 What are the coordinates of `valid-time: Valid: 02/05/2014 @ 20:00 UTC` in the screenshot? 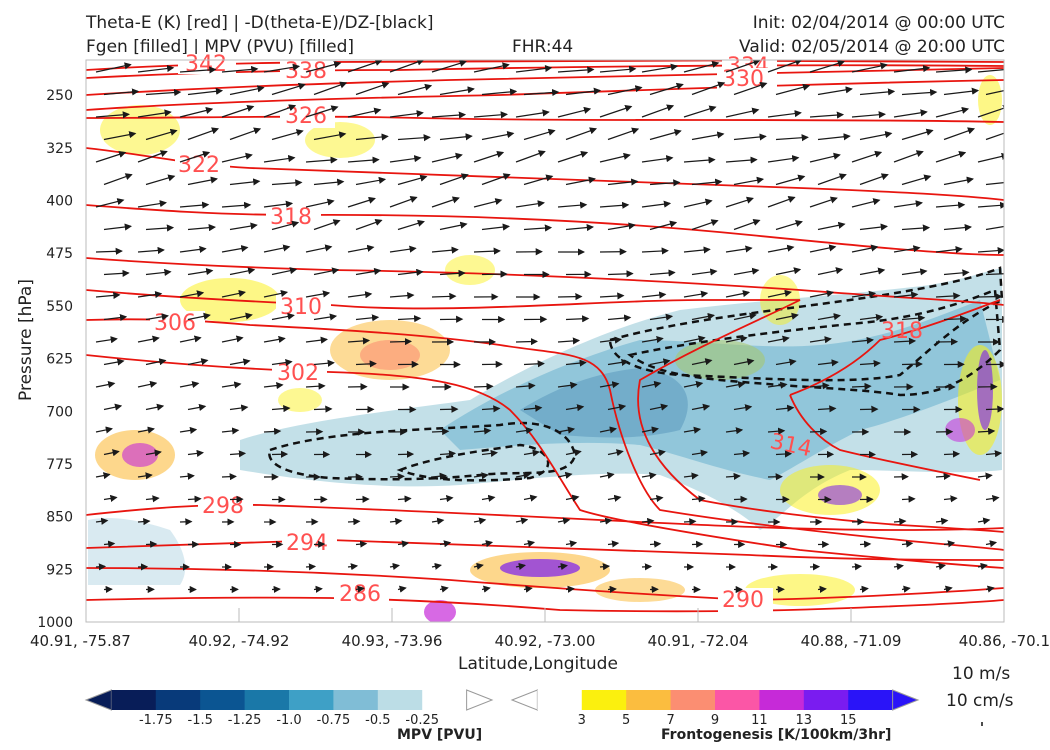 It's located at (872, 47).